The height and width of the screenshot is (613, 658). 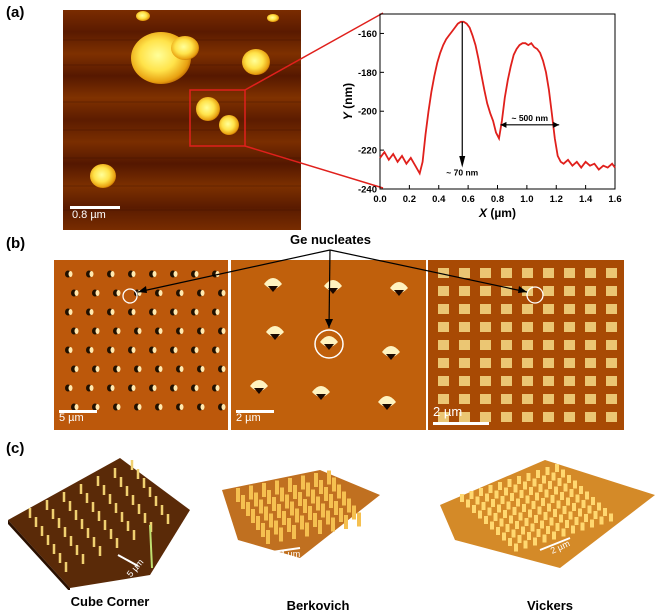 What do you see at coordinates (503, 124) in the screenshot?
I see `width-arrowhead-left` at bounding box center [503, 124].